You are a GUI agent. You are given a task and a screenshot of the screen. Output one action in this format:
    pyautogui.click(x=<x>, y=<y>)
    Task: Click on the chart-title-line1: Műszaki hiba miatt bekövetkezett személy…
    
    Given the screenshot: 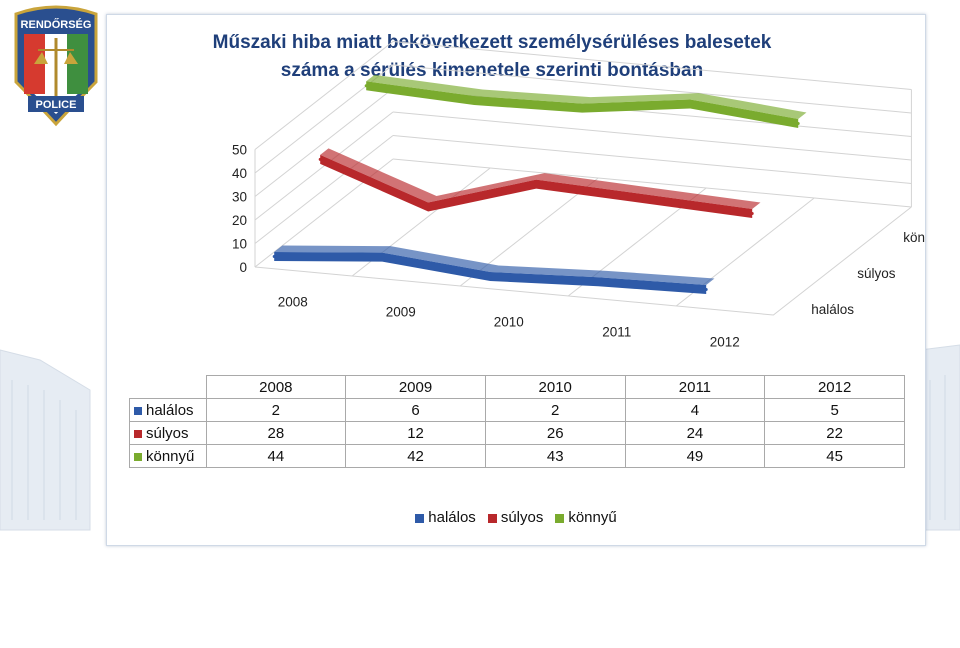 What is the action you would take?
    pyautogui.click(x=492, y=42)
    